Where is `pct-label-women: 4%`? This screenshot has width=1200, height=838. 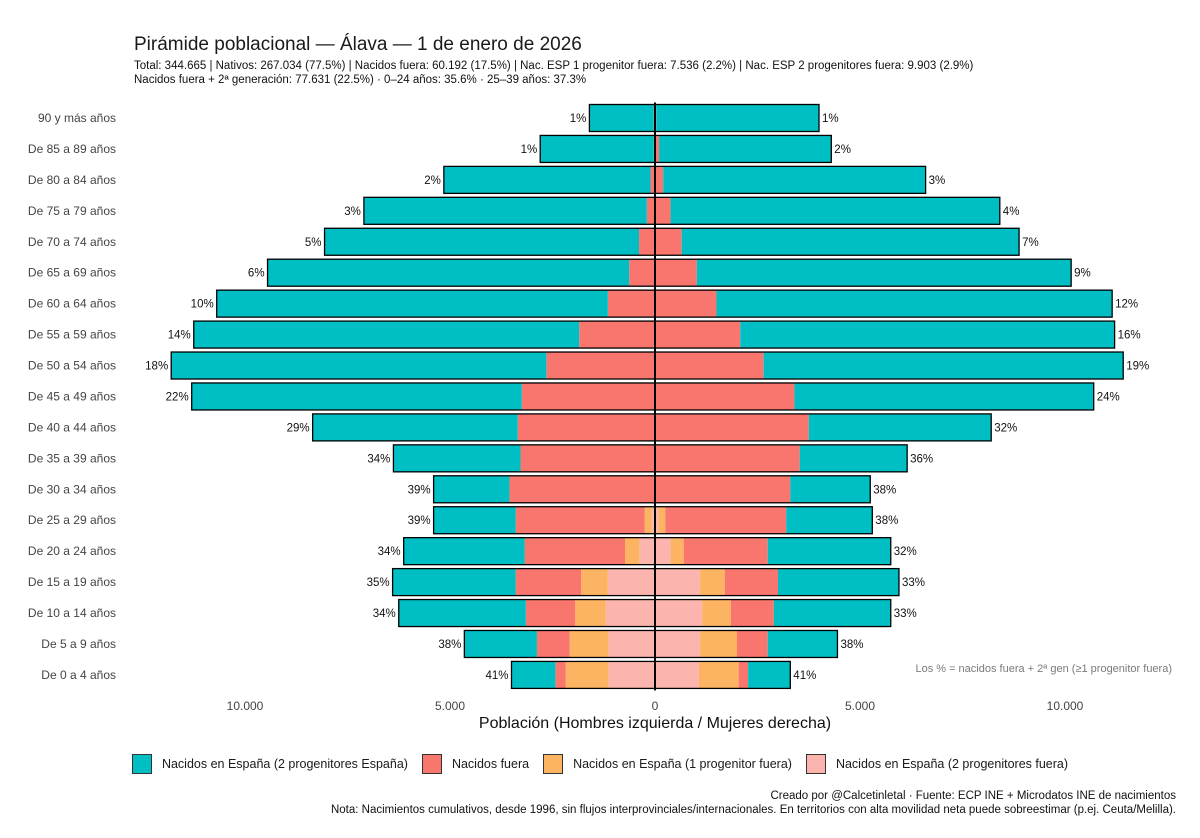
pct-label-women: 4% is located at coordinates (1011, 212).